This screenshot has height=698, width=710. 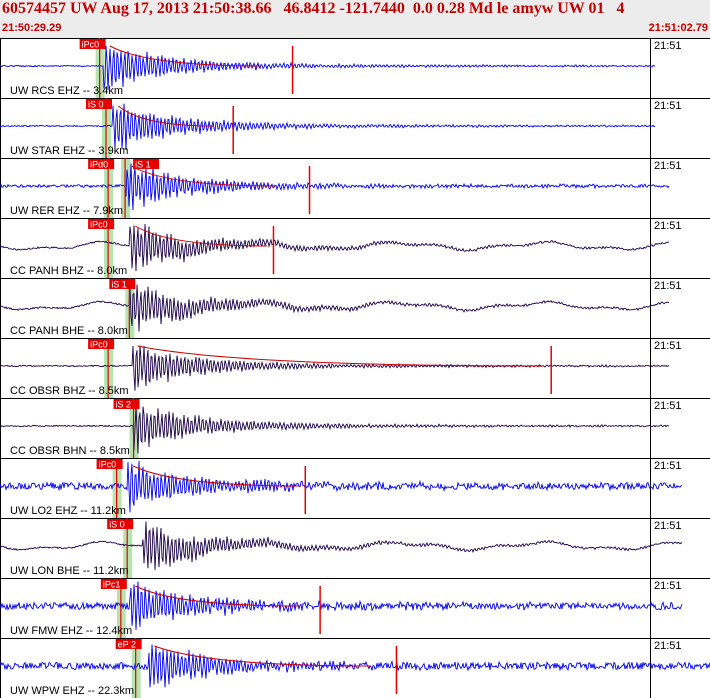 What do you see at coordinates (66, 91) in the screenshot?
I see `station-label: UW RCS EHZ -- 3.4km` at bounding box center [66, 91].